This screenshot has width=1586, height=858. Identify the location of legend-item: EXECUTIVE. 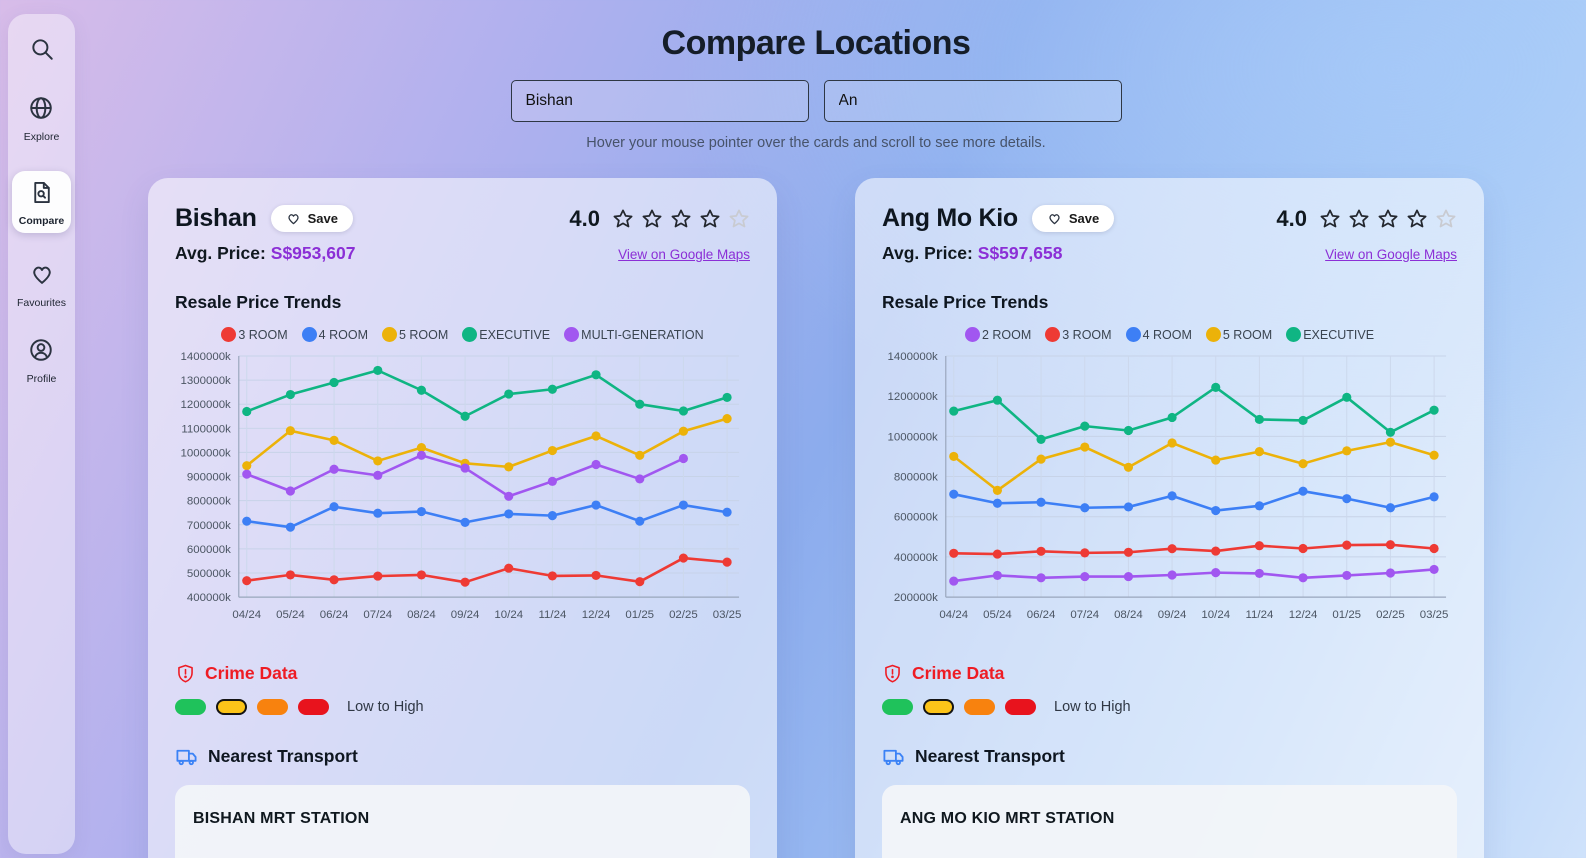
(506, 334).